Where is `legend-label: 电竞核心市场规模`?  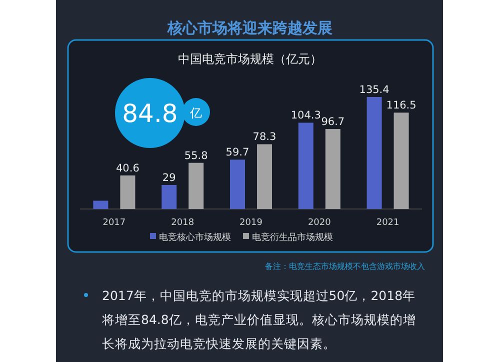 legend-label: 电竞核心市场规模 is located at coordinates (195, 237).